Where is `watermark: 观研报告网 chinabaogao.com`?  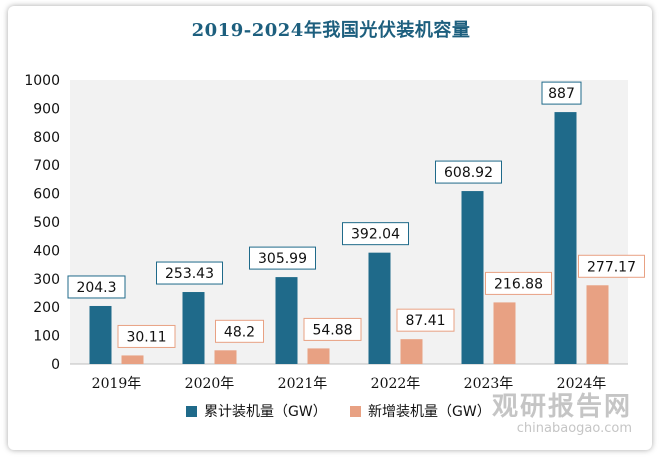
watermark: 观研报告网 chinabaogao.com is located at coordinates (562, 411).